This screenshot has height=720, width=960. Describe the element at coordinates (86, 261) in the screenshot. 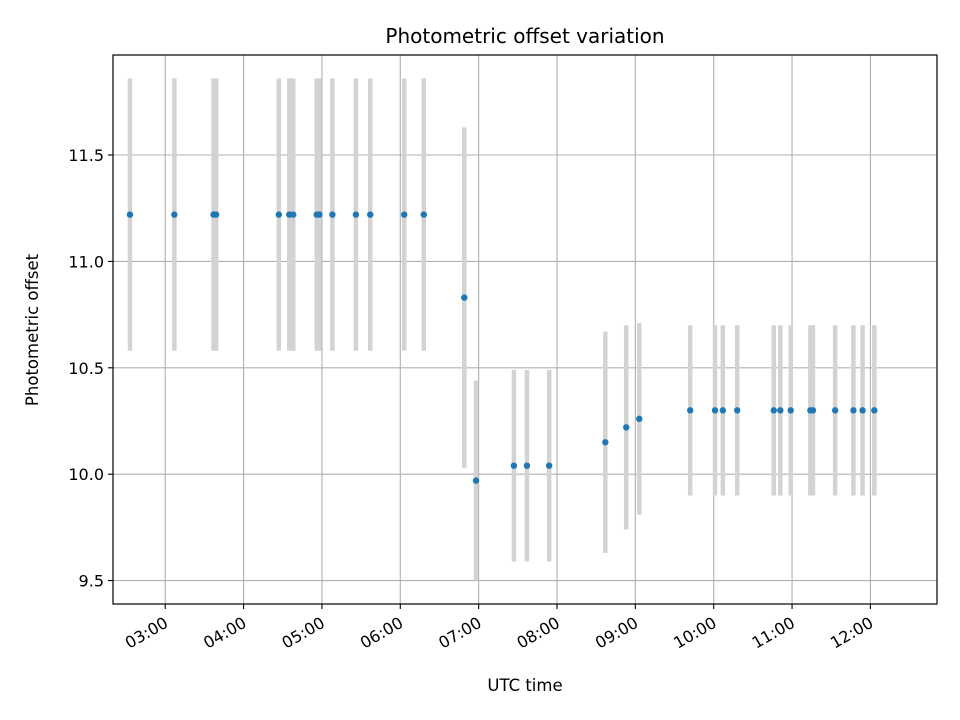

I see `y-tick-label: 11.0` at that location.